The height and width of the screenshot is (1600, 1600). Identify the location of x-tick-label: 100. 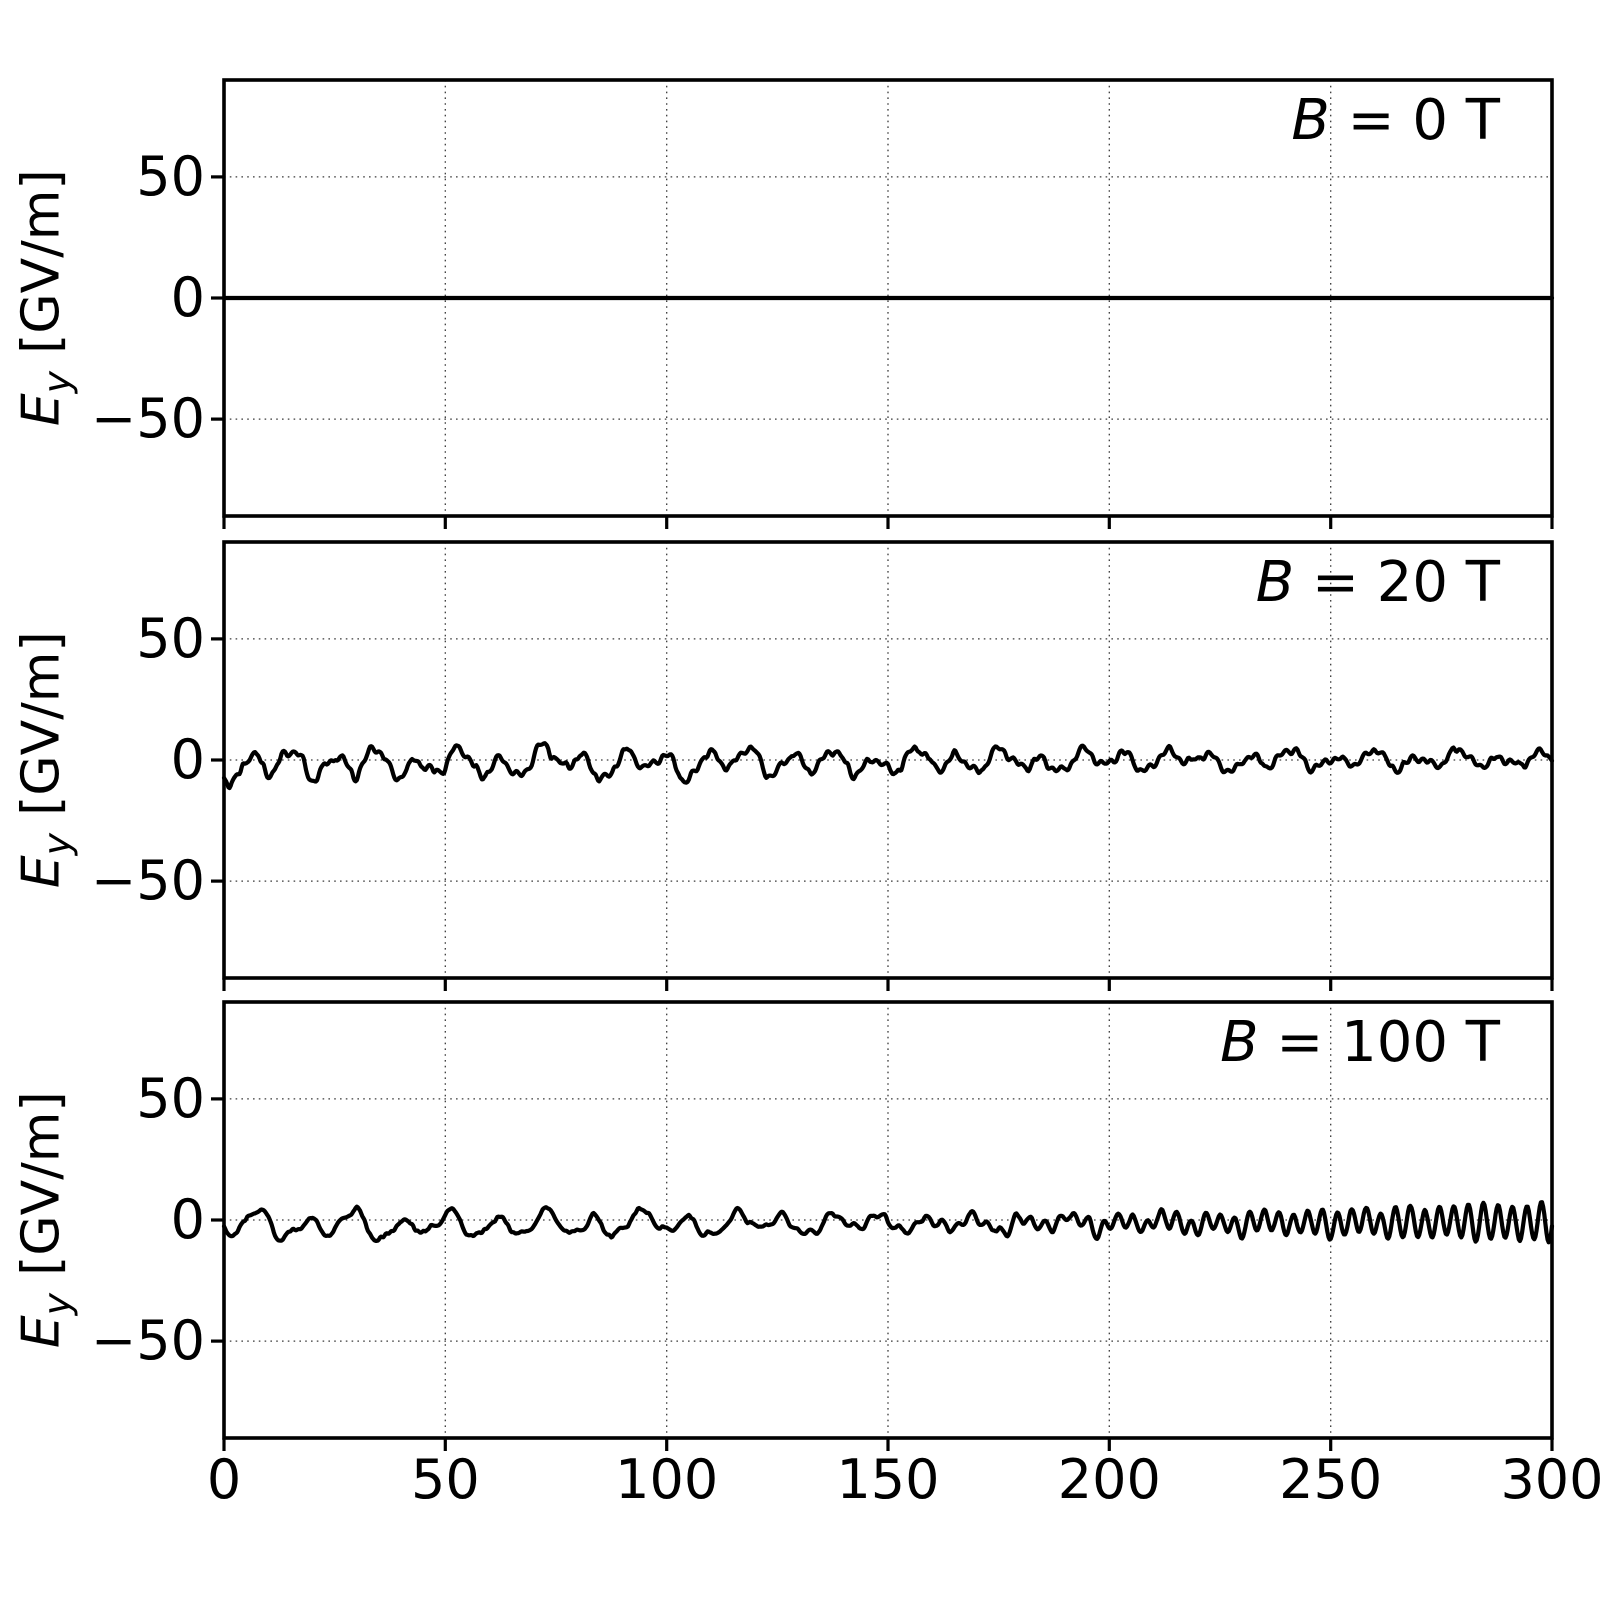
(667, 1479).